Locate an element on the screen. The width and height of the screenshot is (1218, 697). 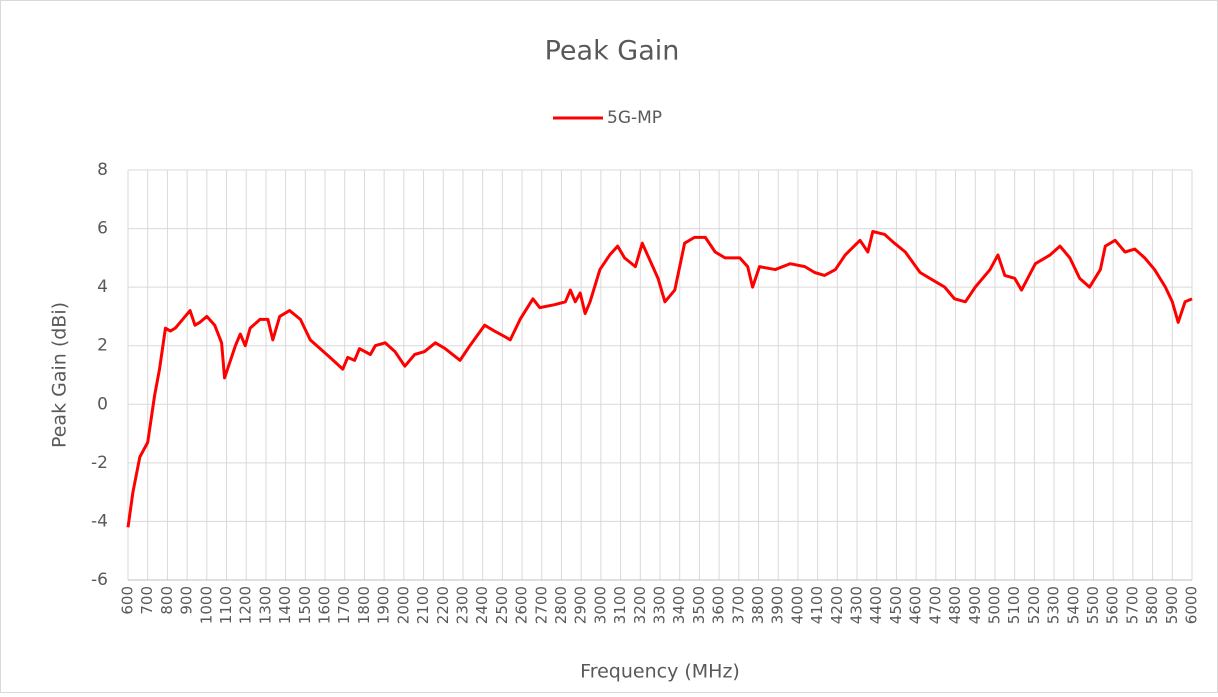
x-tick-label: 900 is located at coordinates (187, 600).